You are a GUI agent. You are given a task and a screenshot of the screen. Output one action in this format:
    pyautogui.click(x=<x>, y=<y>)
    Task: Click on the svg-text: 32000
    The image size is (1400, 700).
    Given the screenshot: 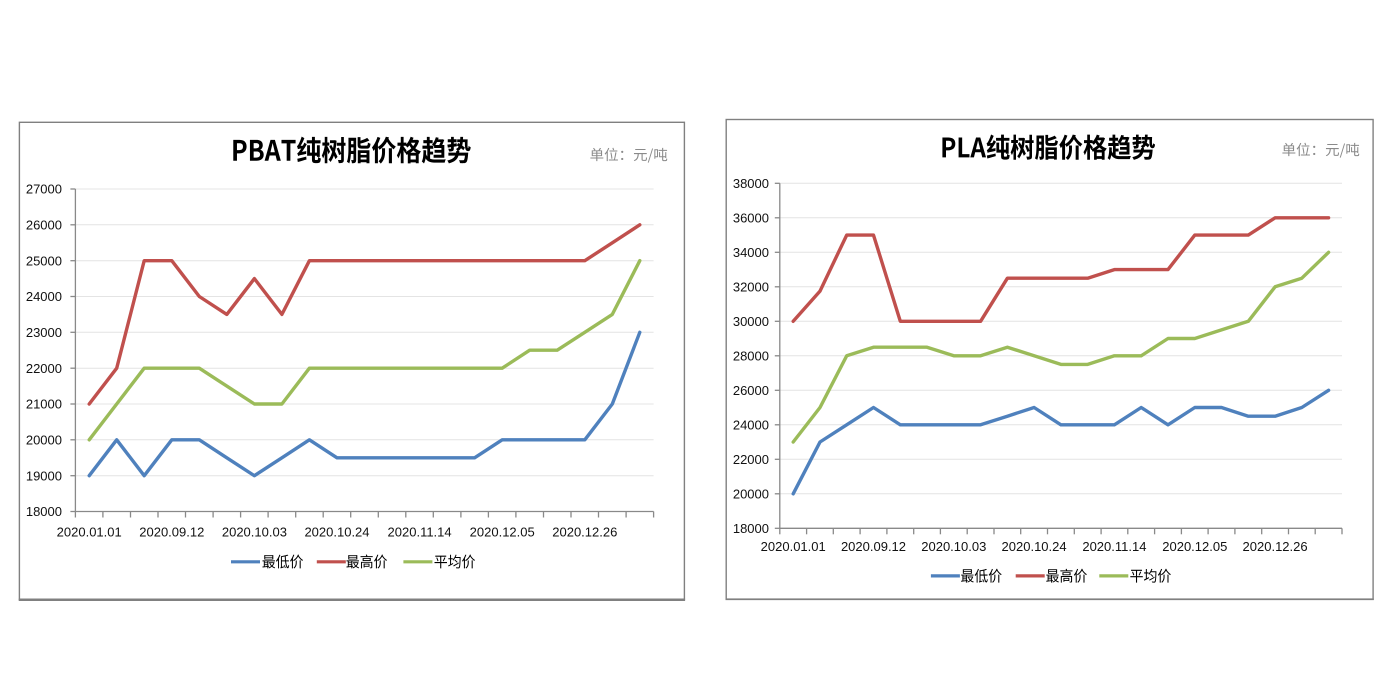 What is the action you would take?
    pyautogui.click(x=751, y=286)
    